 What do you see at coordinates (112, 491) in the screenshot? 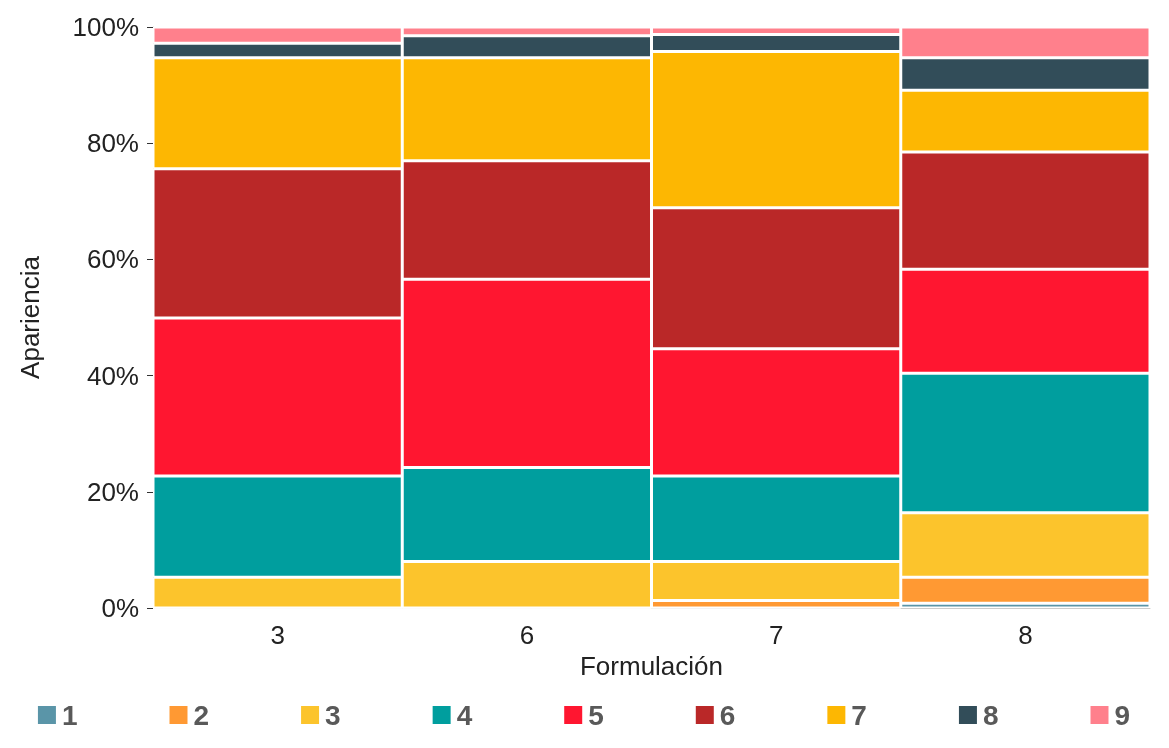
I see `y-tick-label: 20%` at bounding box center [112, 491].